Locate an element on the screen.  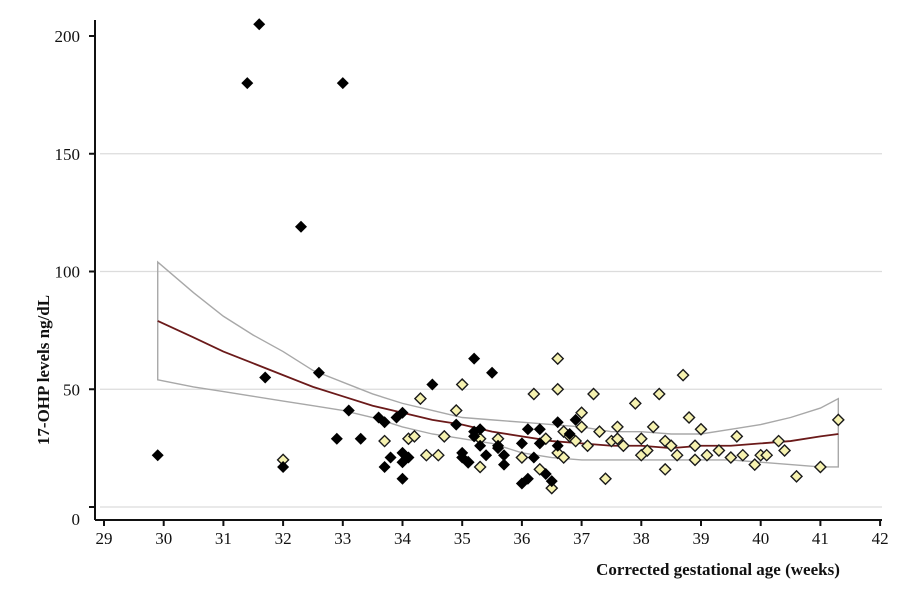
x-tick-label: 33 is located at coordinates (342, 538).